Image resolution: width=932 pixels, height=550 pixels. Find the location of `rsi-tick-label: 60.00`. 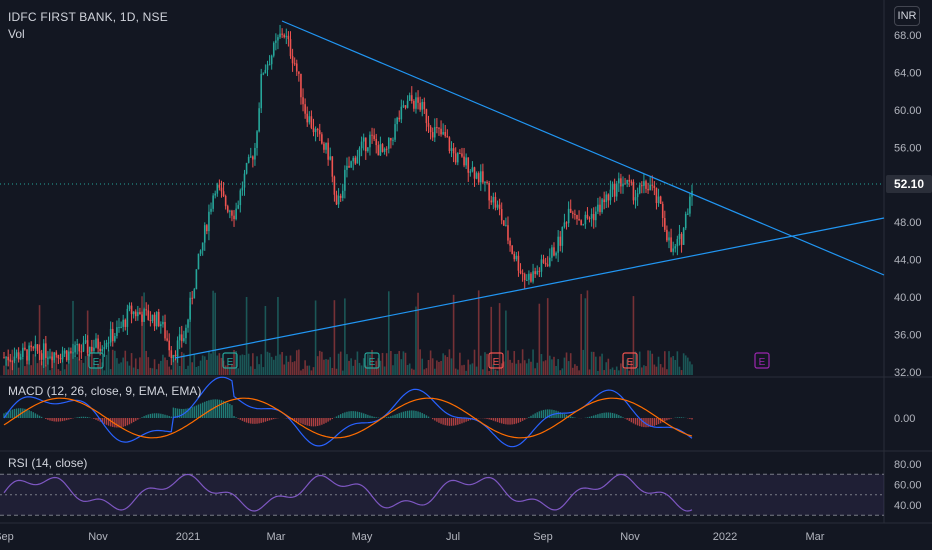

rsi-tick-label: 60.00 is located at coordinates (908, 486).